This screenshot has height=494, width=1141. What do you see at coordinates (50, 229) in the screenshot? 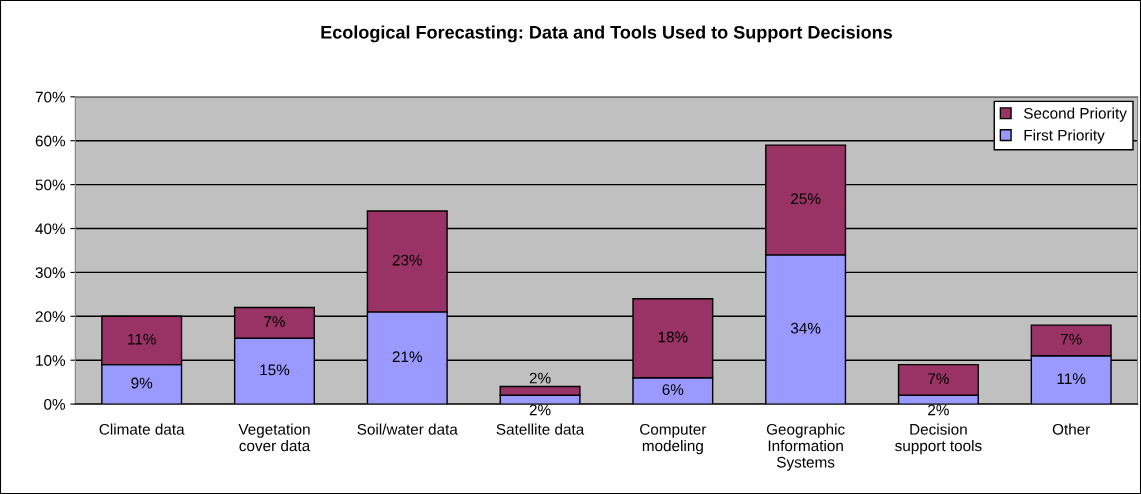
I see `y-tick-label: 40%` at bounding box center [50, 229].